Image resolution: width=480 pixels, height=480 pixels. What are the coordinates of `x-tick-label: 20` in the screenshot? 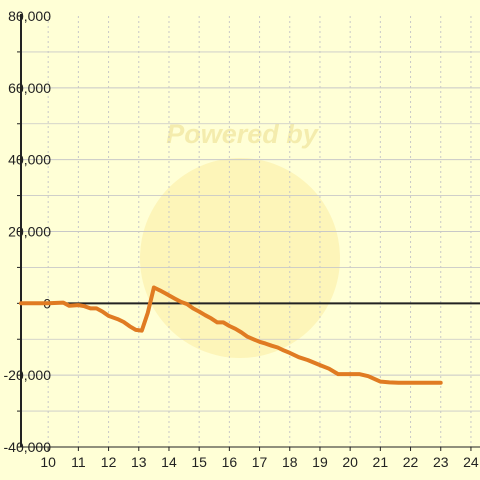 It's located at (350, 462).